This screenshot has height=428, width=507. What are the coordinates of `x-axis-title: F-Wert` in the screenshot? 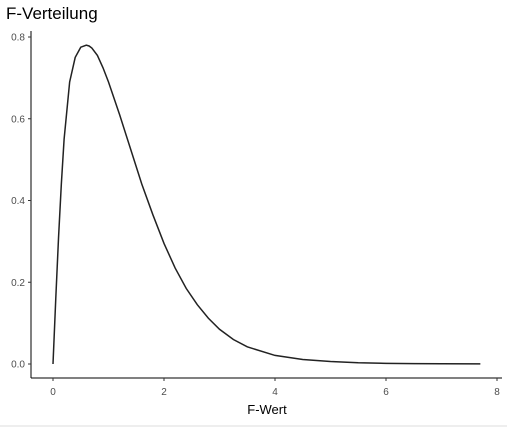 It's located at (267, 409).